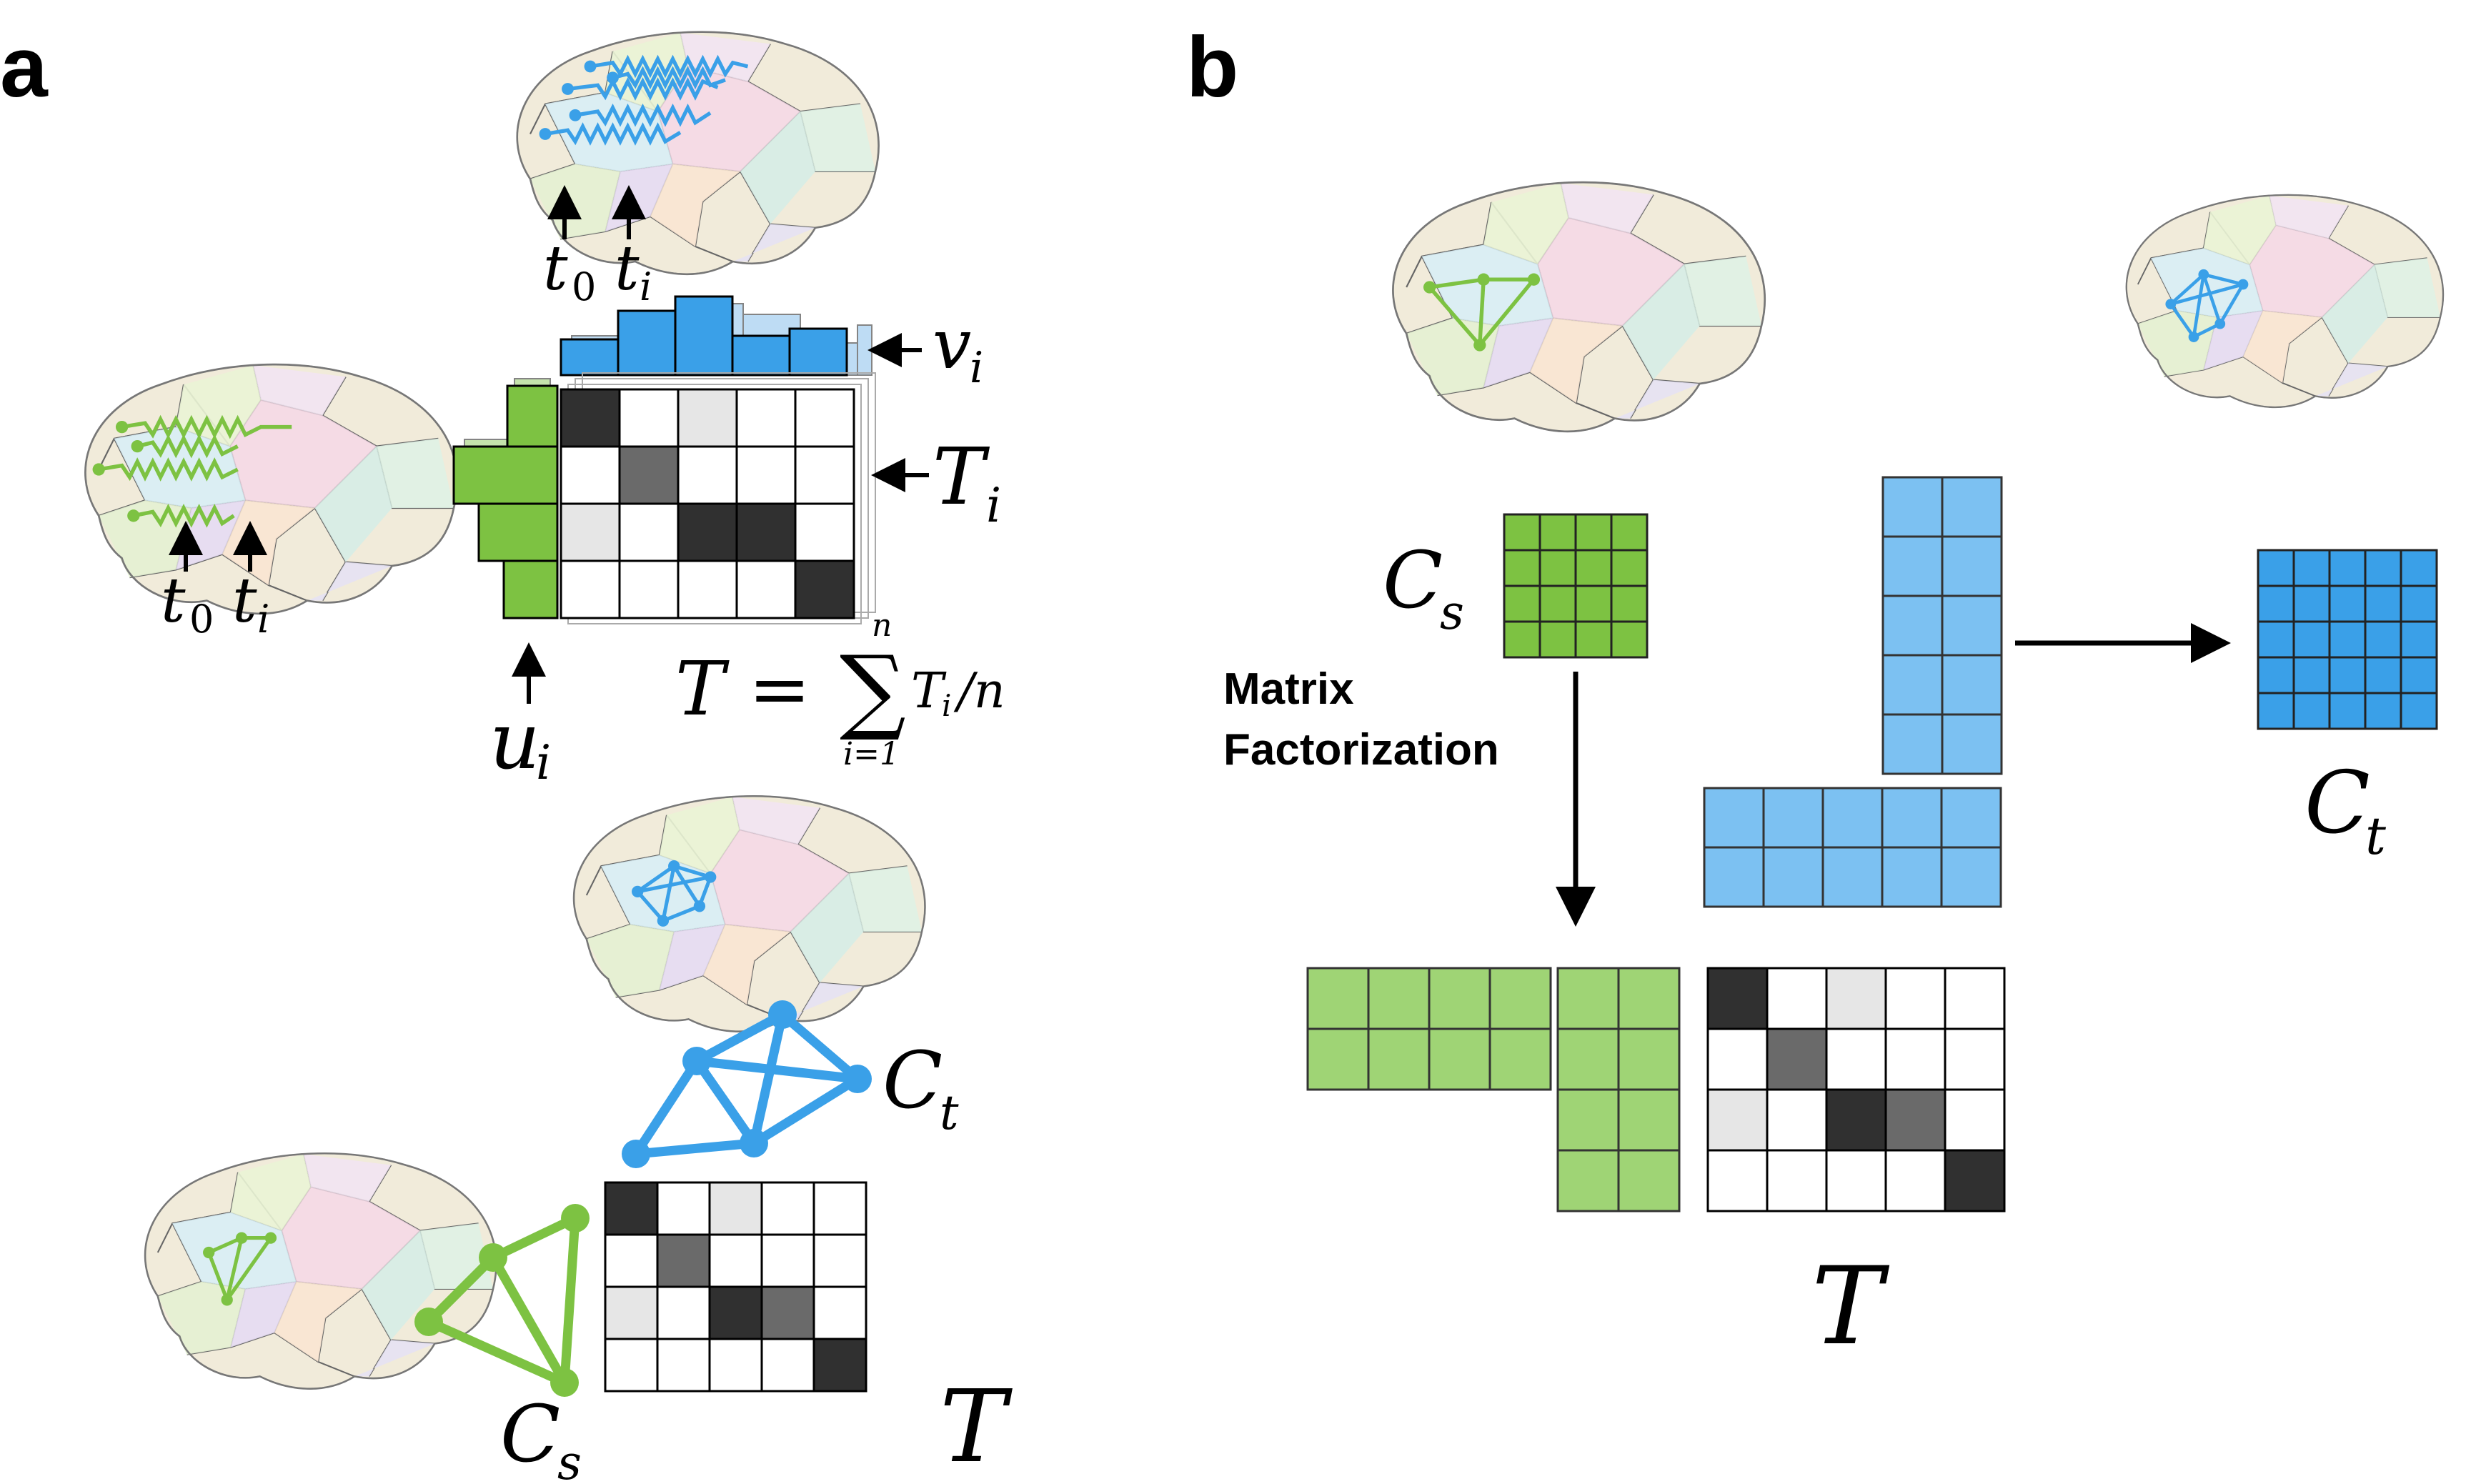 This screenshot has height=1484, width=2481. Describe the element at coordinates (514, 741) in the screenshot. I see `label-u: u` at that location.